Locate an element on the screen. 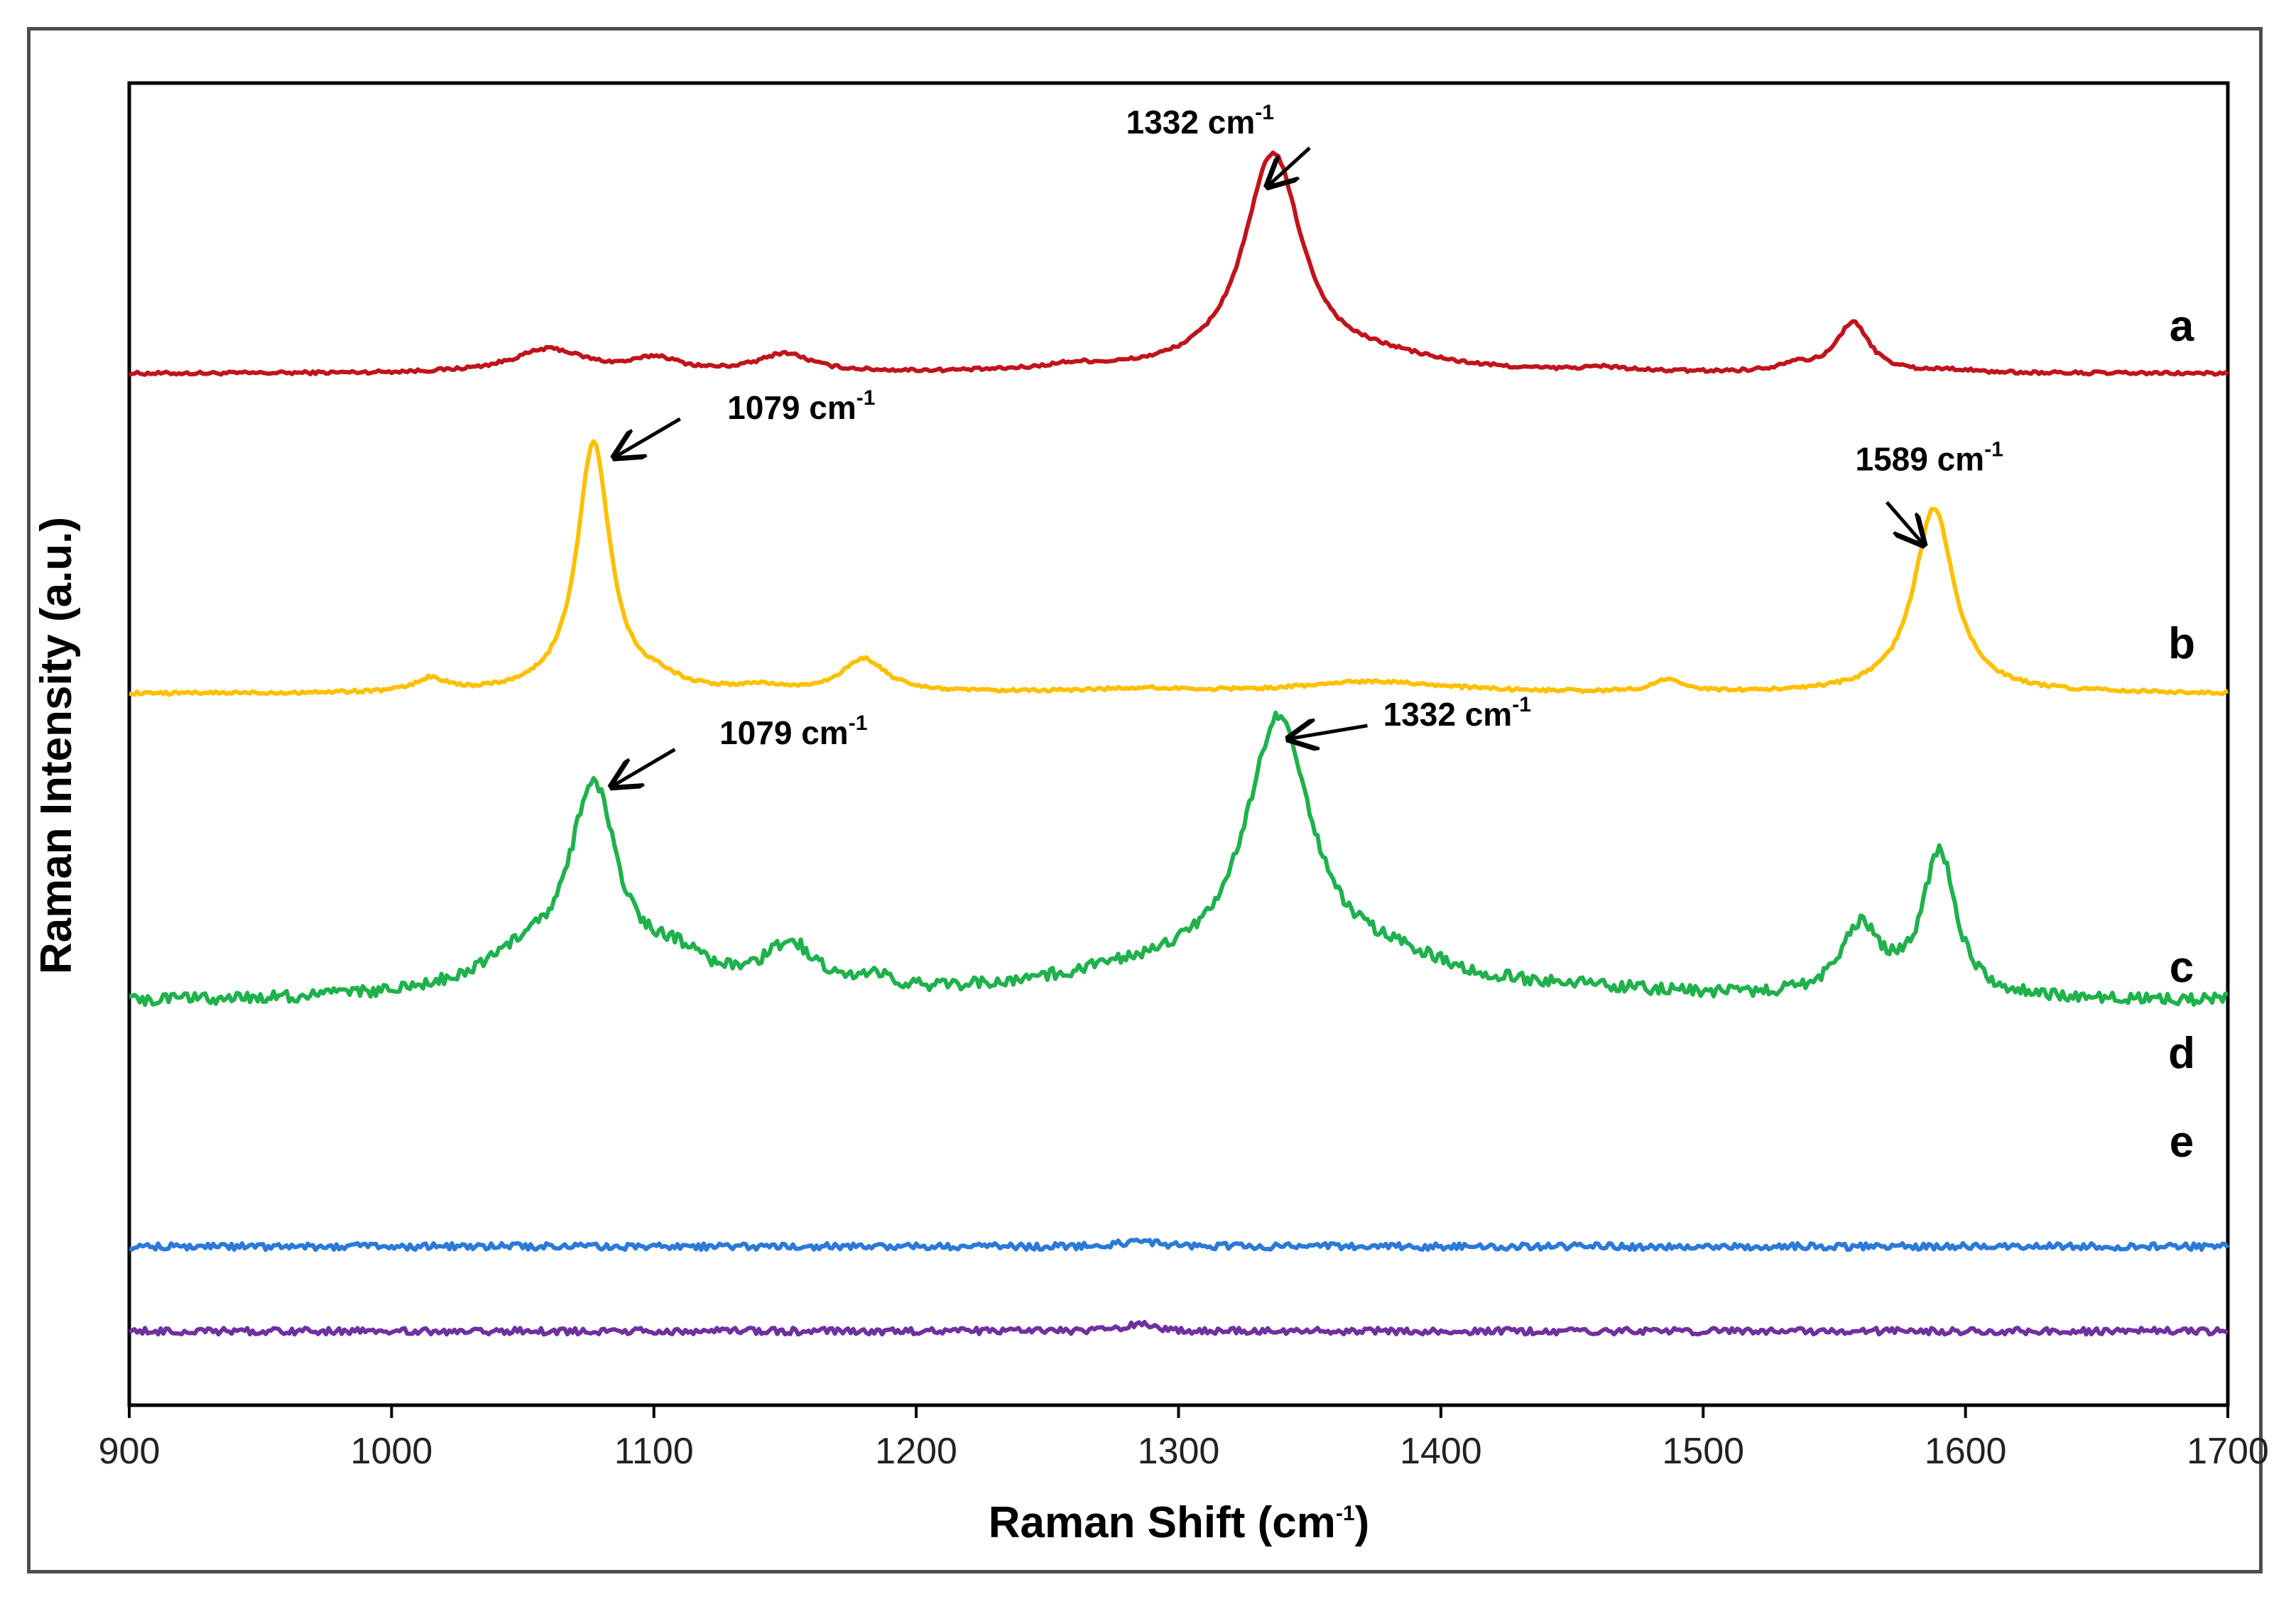  x-tick-label: 900 is located at coordinates (129, 1451).